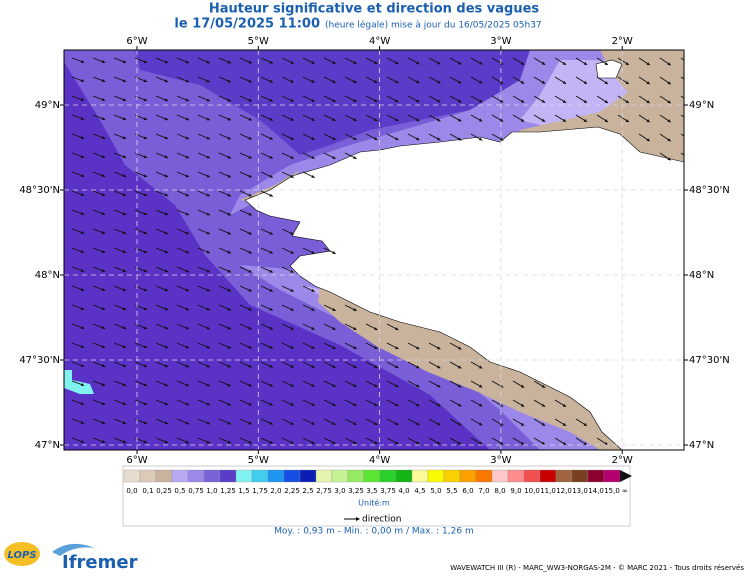  Describe the element at coordinates (47, 445) in the screenshot. I see `lat-label: 47°N` at that location.